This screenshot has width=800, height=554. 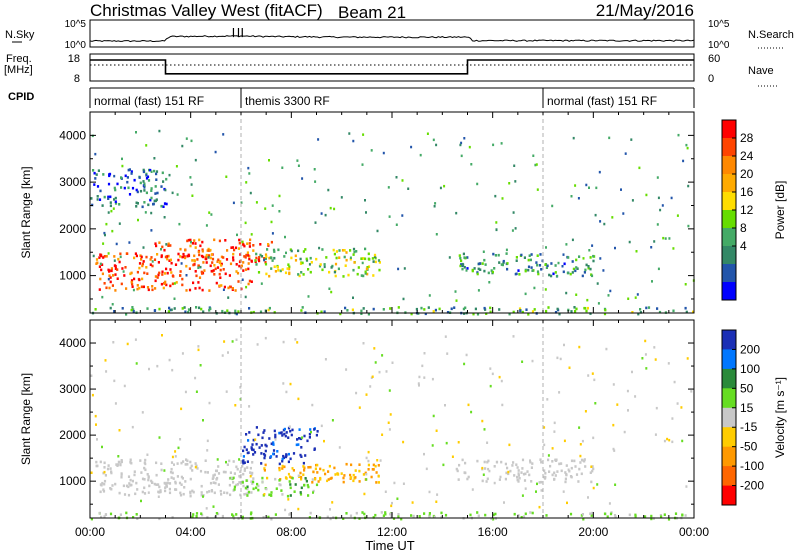 I want to click on colorbar-tick-label: 28, so click(x=747, y=138).